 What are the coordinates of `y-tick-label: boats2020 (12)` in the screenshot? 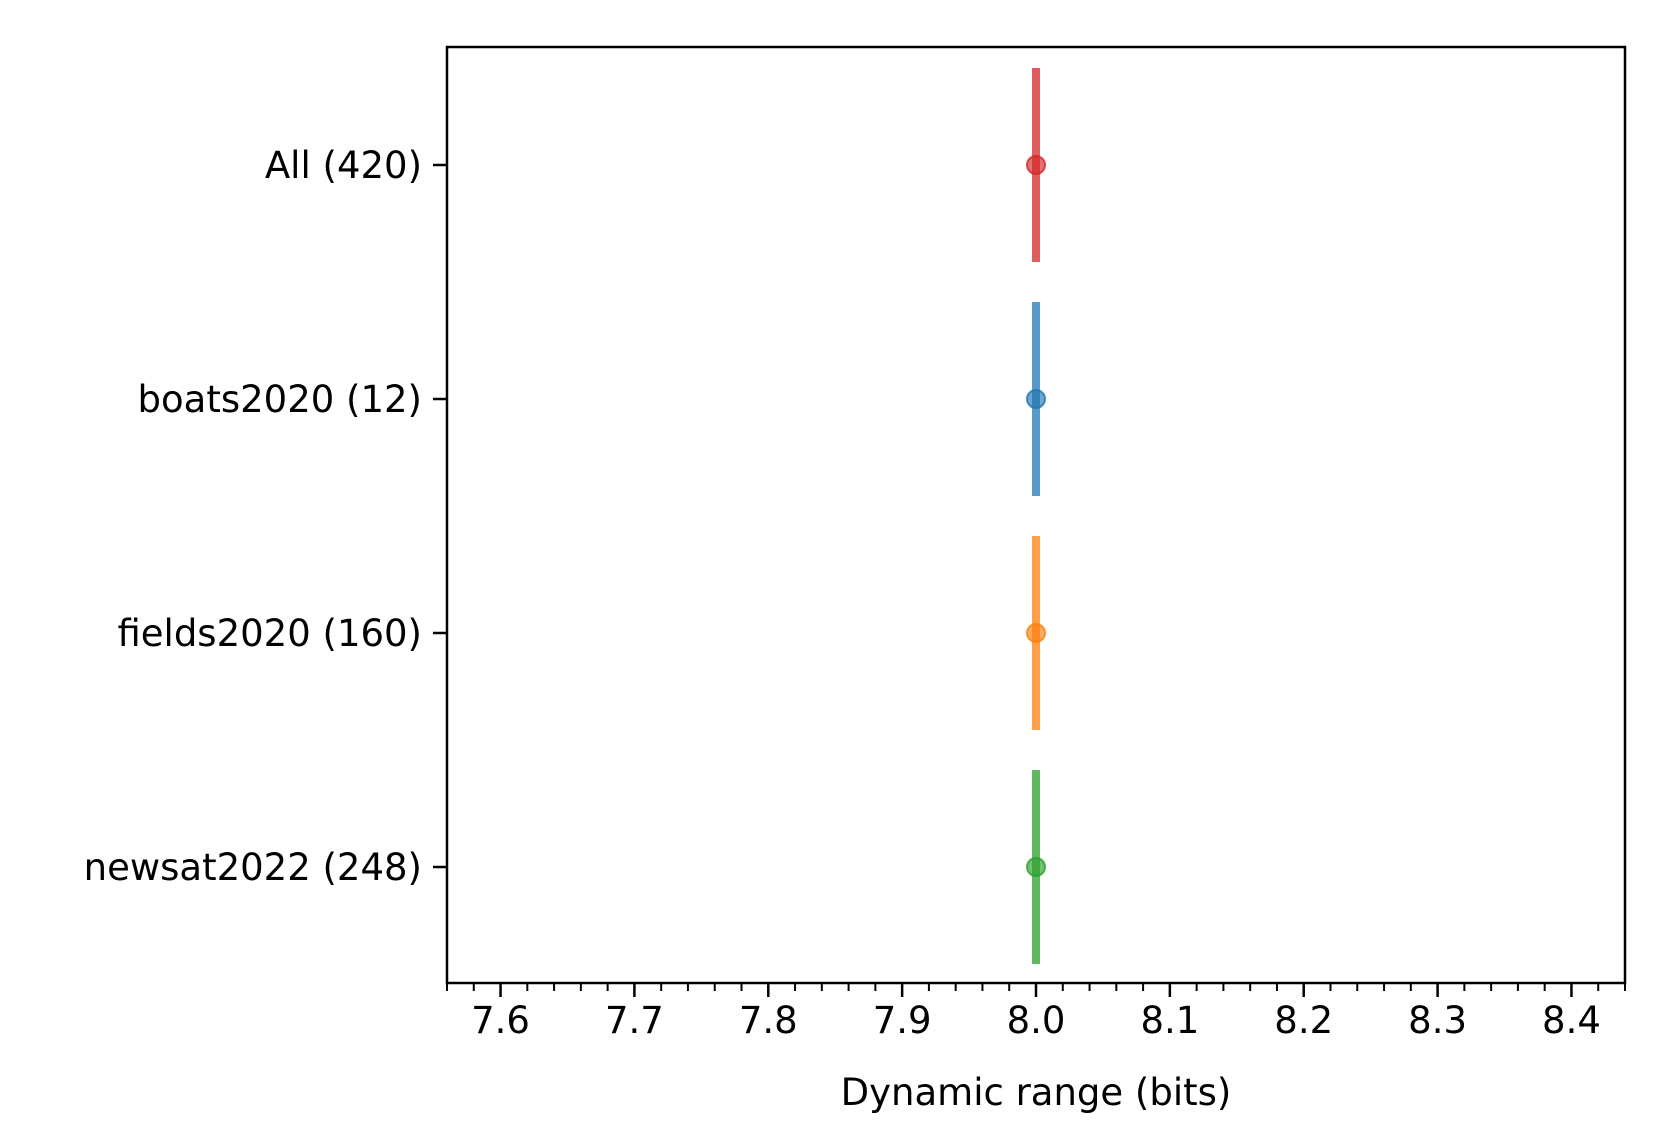 It's located at (280, 399).